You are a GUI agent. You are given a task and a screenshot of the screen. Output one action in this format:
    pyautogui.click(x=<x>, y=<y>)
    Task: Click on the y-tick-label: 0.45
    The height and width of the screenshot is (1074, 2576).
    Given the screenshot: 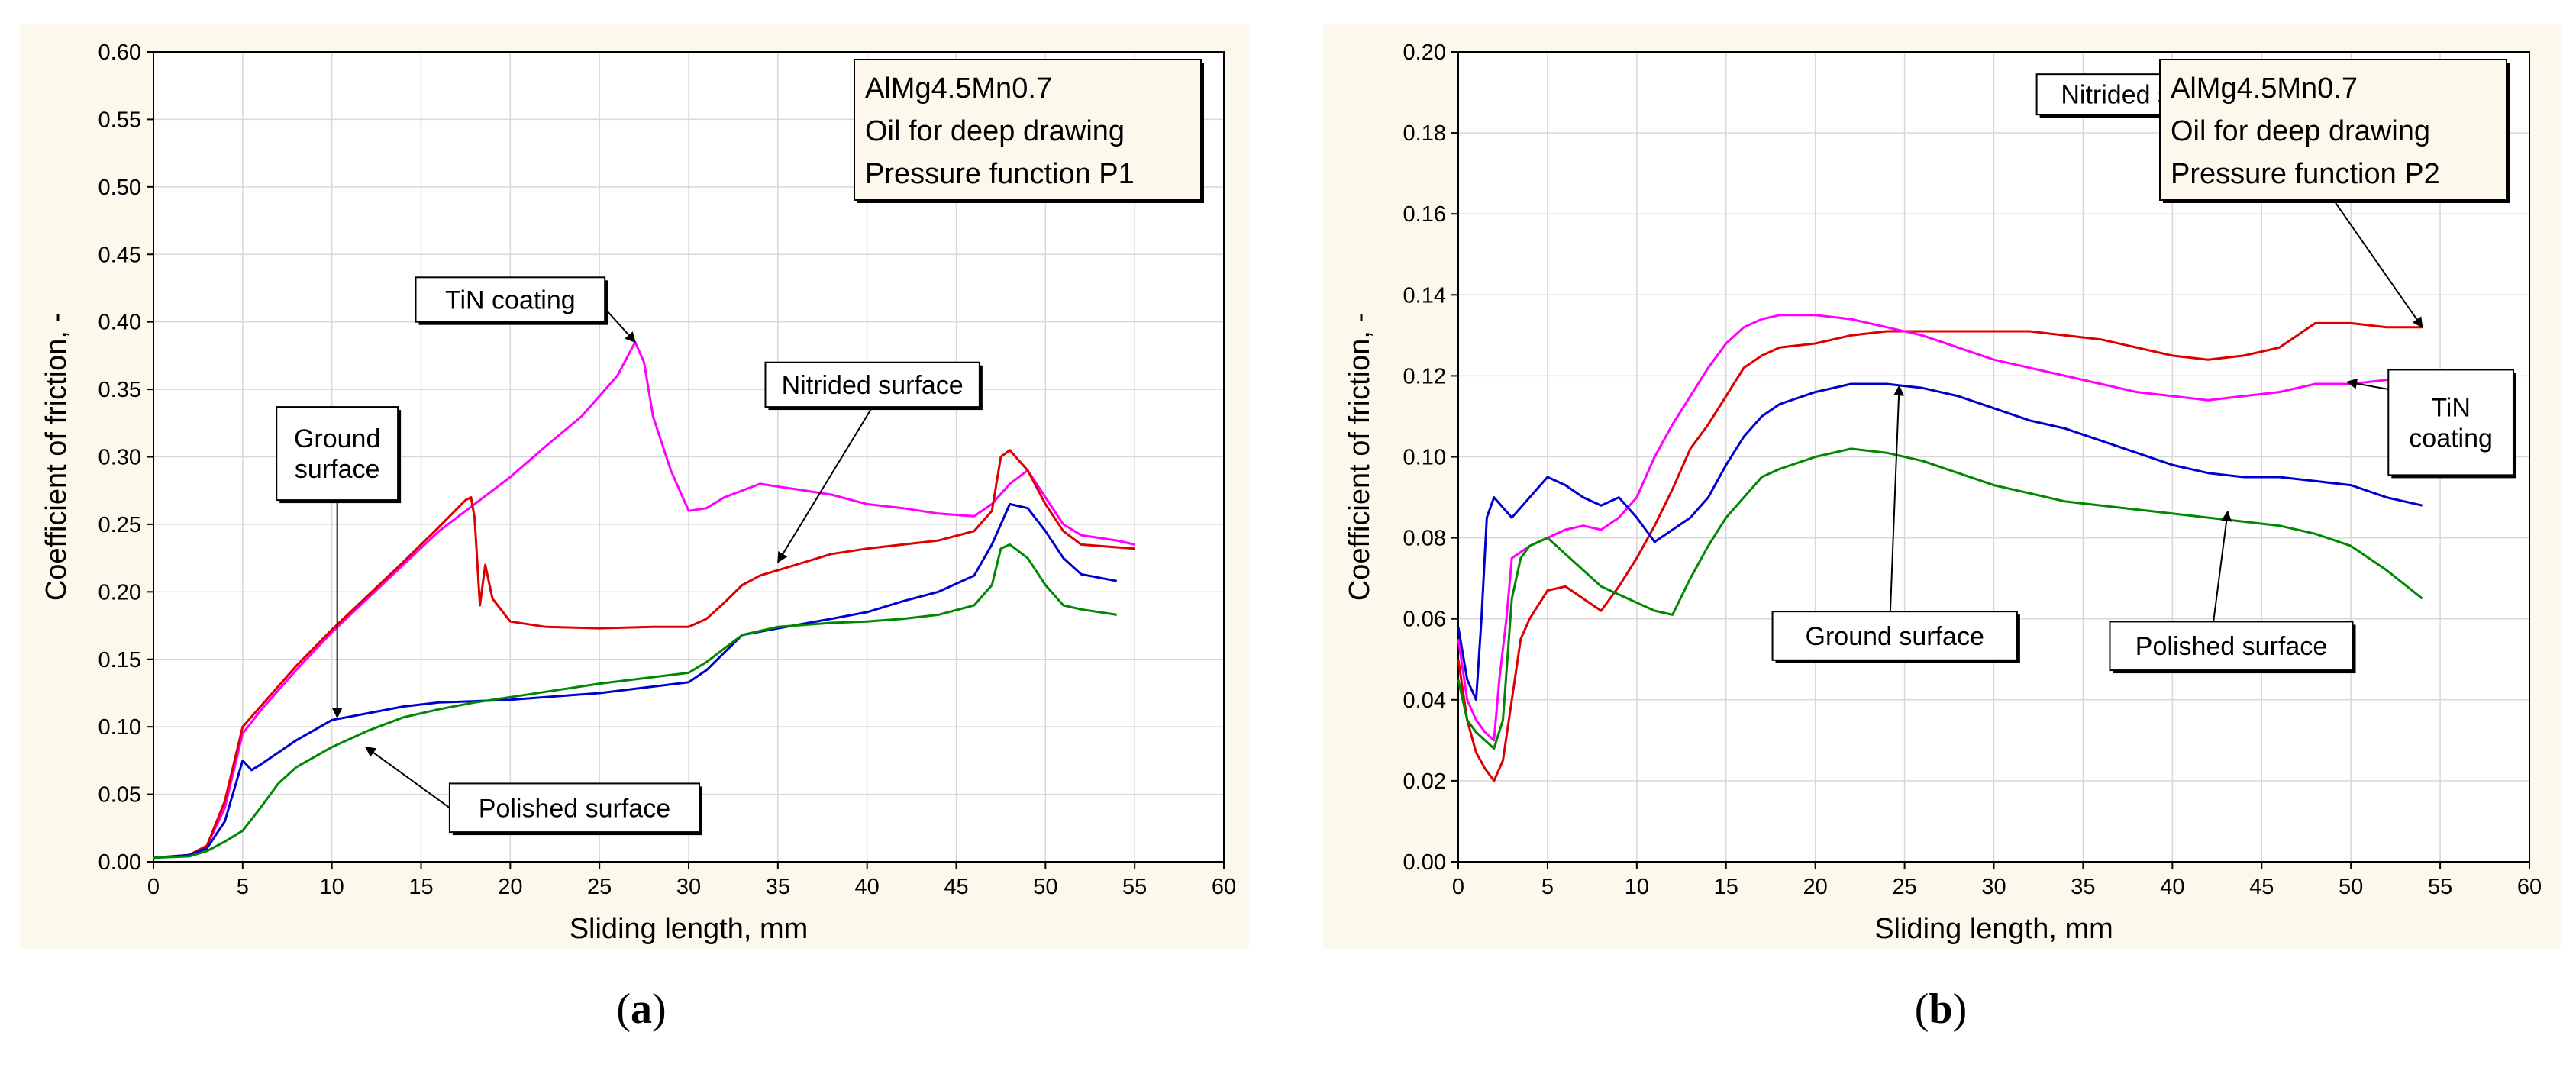 What is the action you would take?
    pyautogui.click(x=119, y=255)
    